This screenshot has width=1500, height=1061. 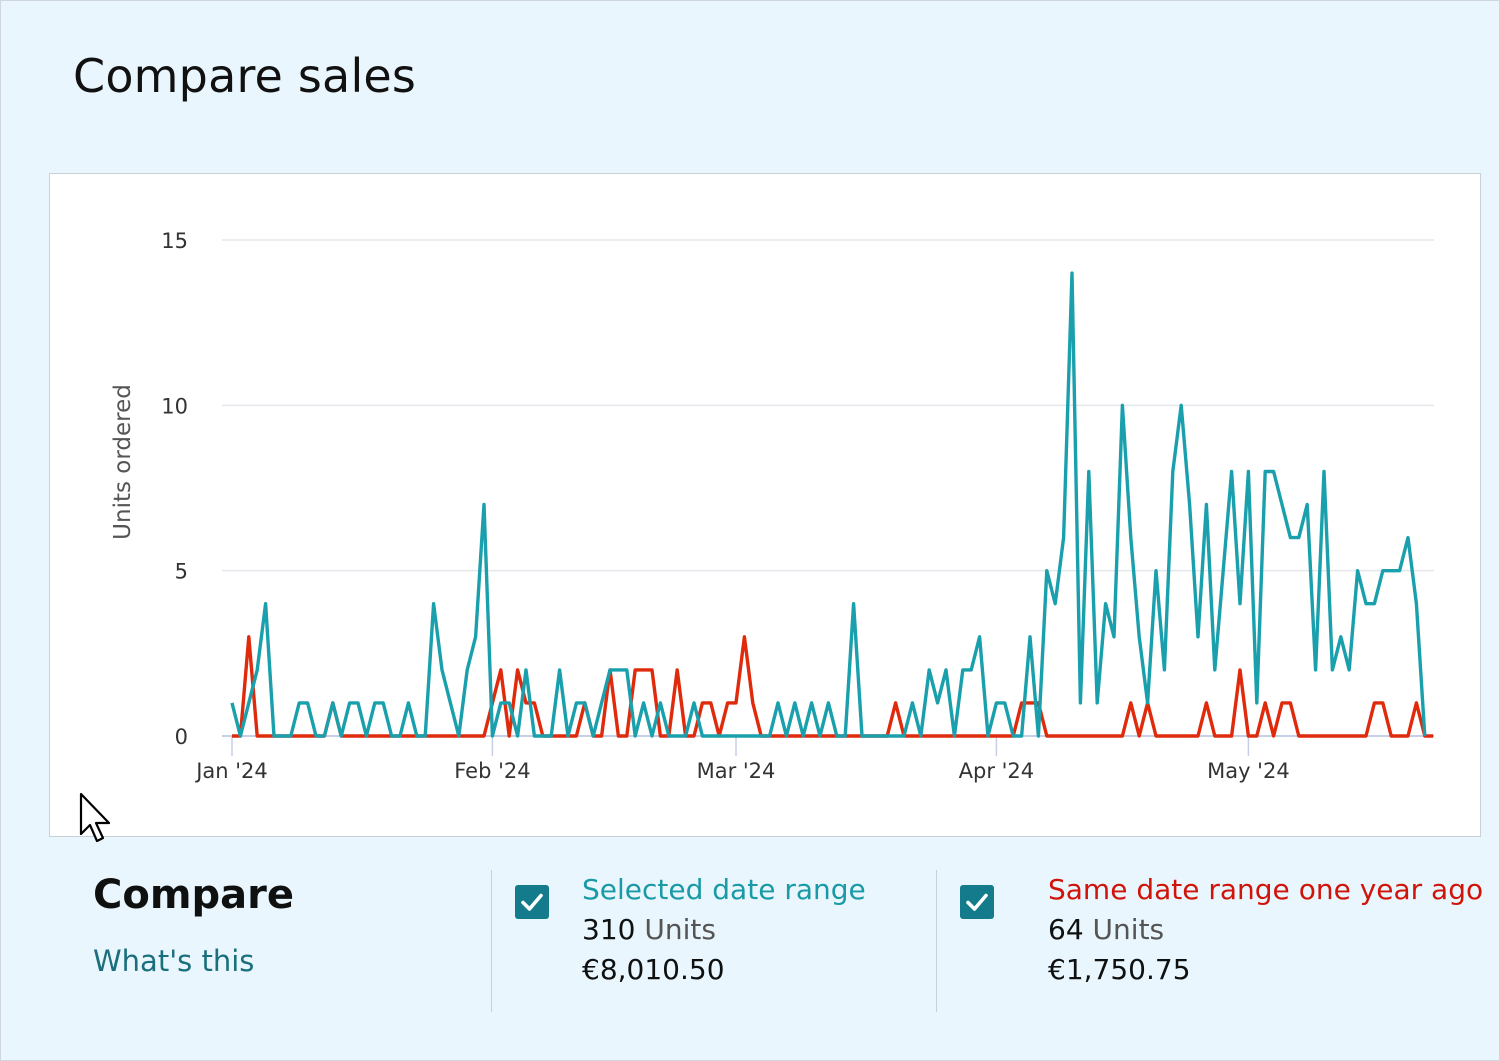 I want to click on previous-year-units: 64 Units, so click(x=1265, y=930).